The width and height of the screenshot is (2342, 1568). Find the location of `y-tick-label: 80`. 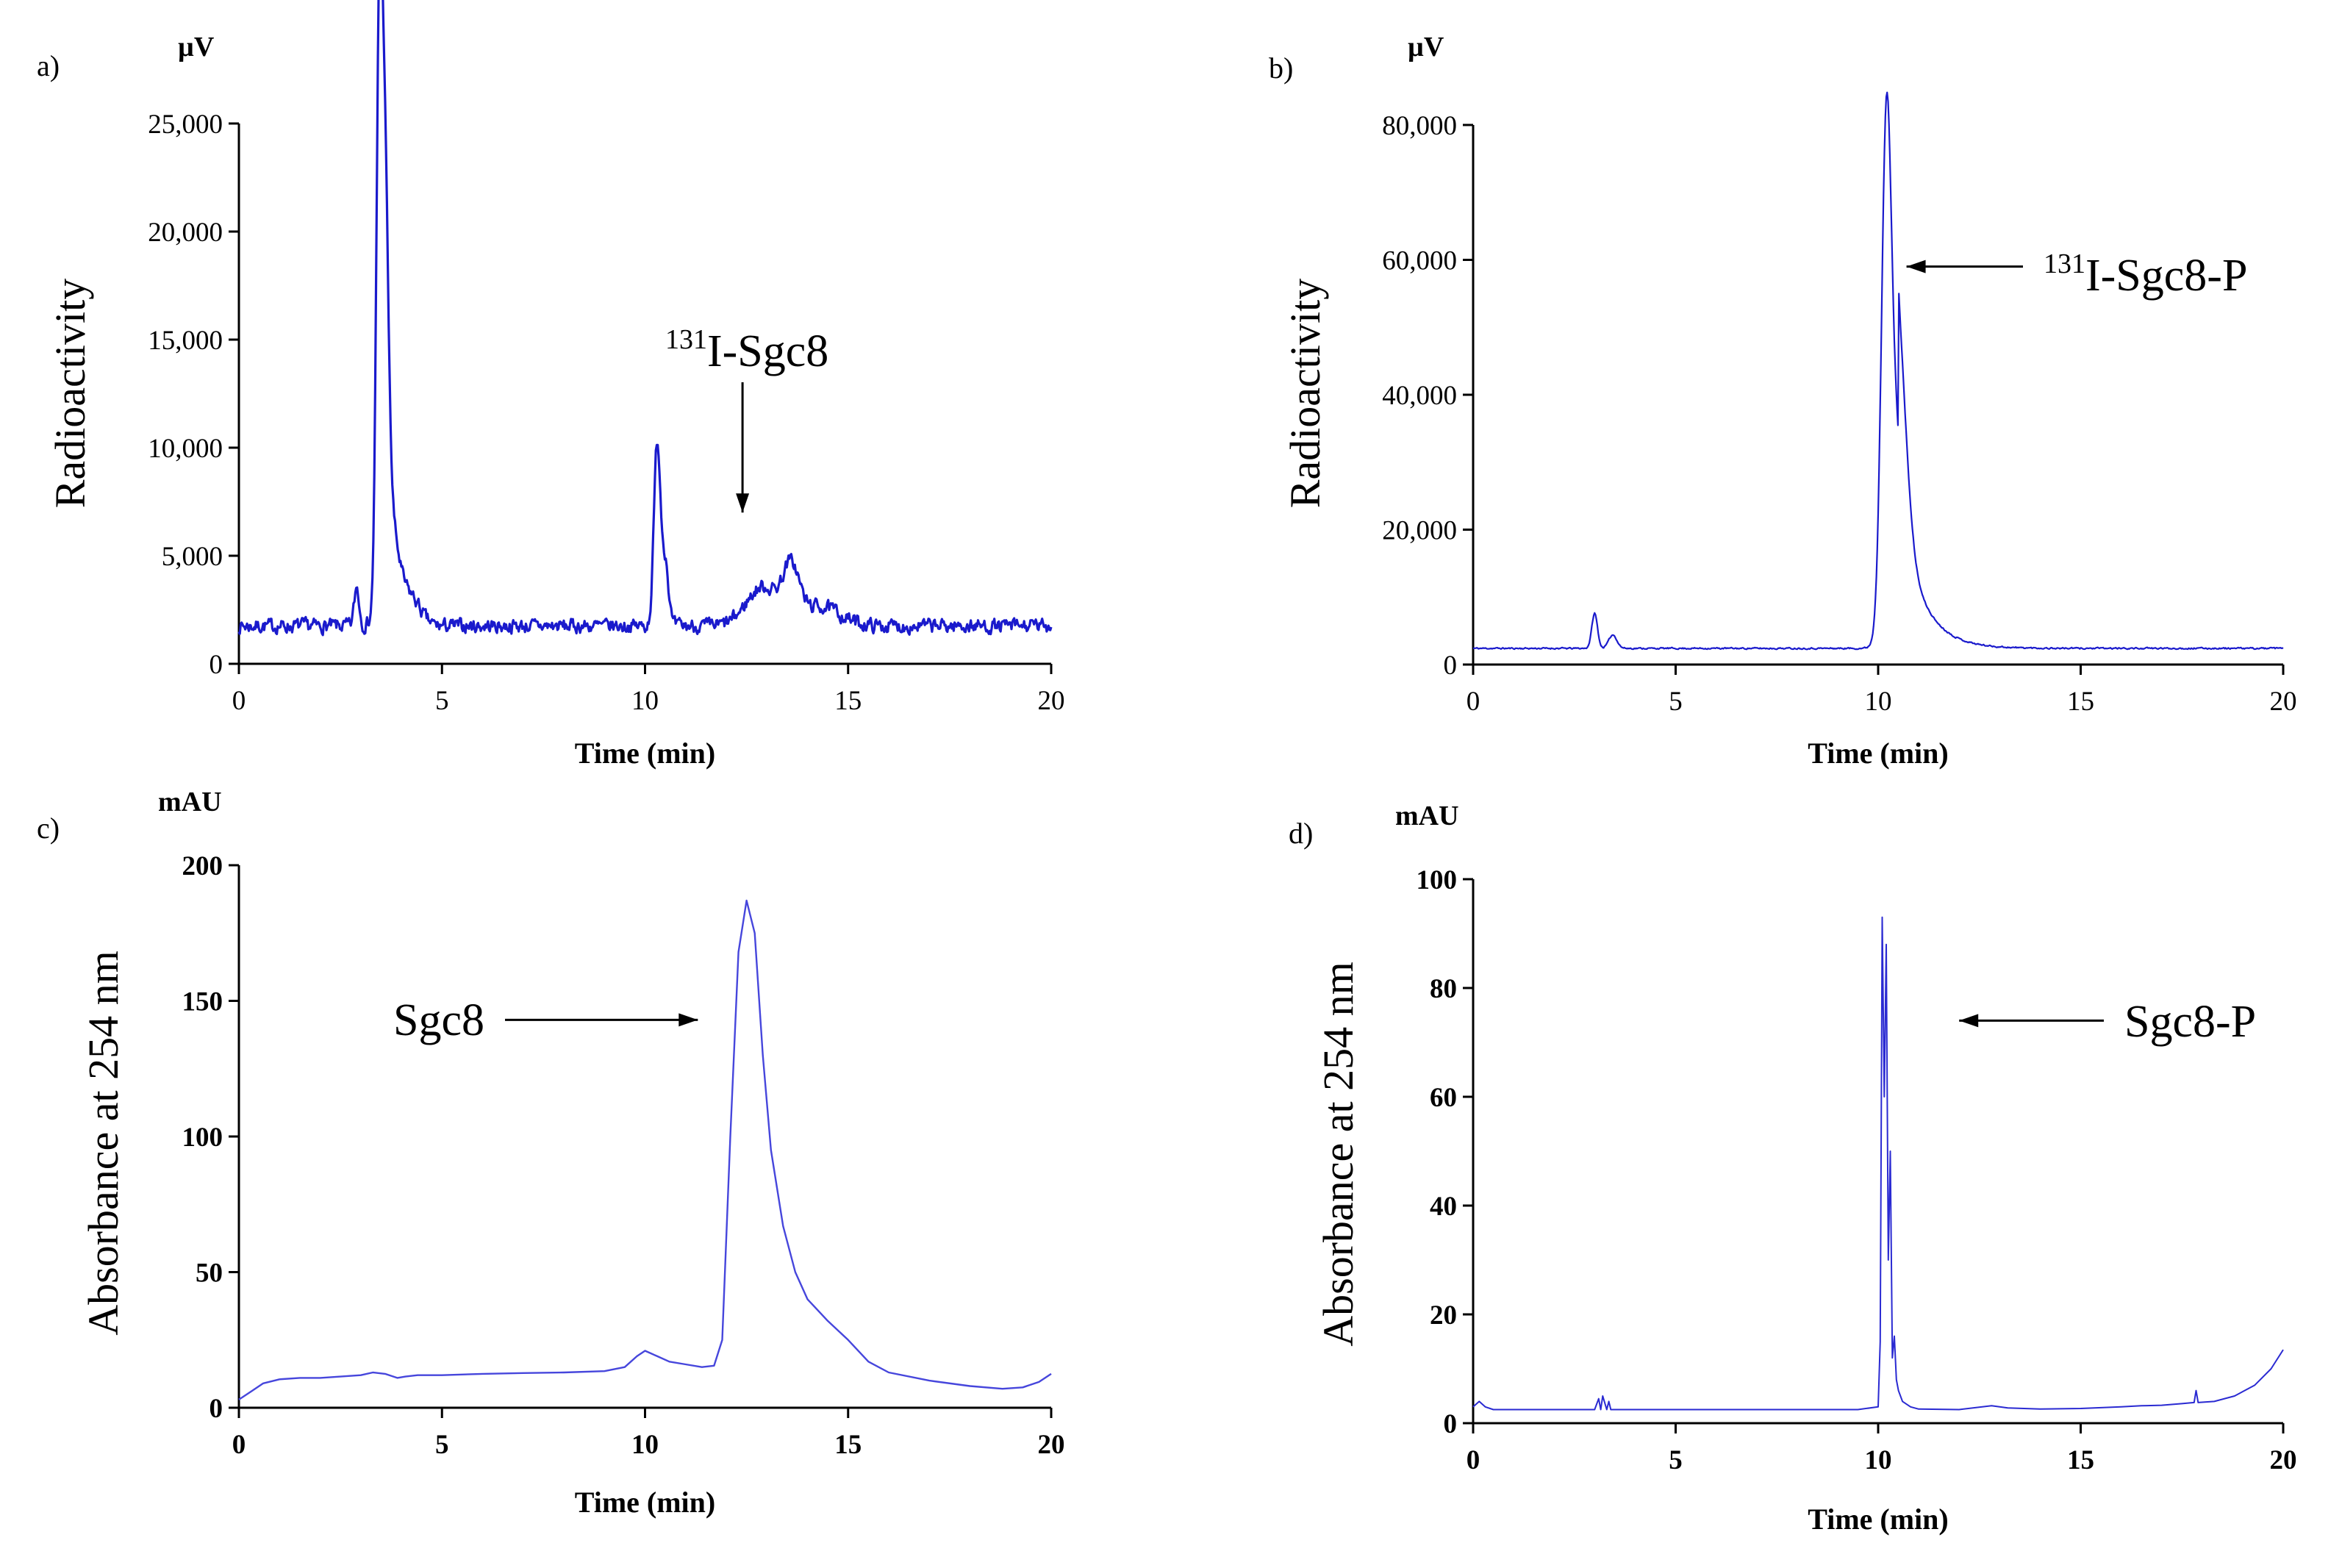

y-tick-label: 80 is located at coordinates (1443, 989).